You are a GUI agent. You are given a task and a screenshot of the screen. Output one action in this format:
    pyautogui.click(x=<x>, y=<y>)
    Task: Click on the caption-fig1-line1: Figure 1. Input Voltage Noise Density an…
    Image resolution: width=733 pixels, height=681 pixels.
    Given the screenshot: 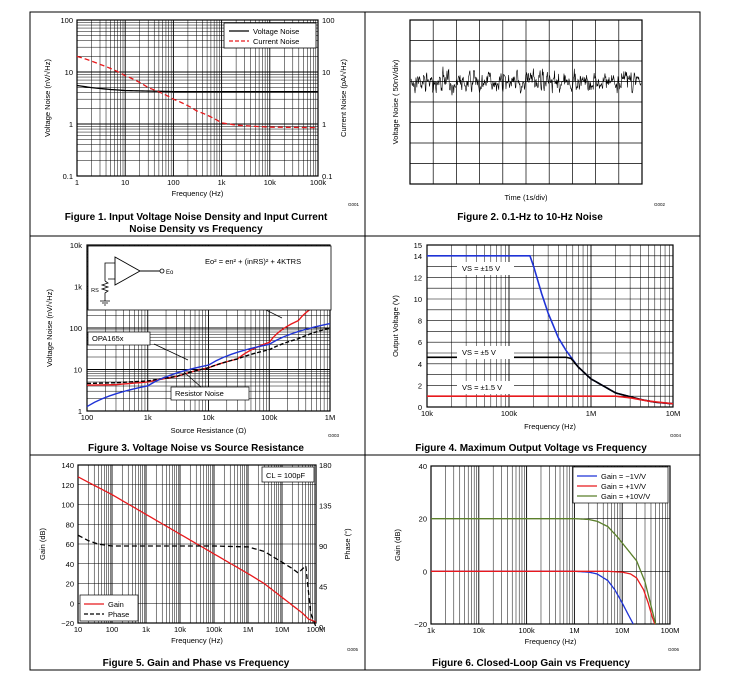 What is the action you would take?
    pyautogui.click(x=196, y=217)
    